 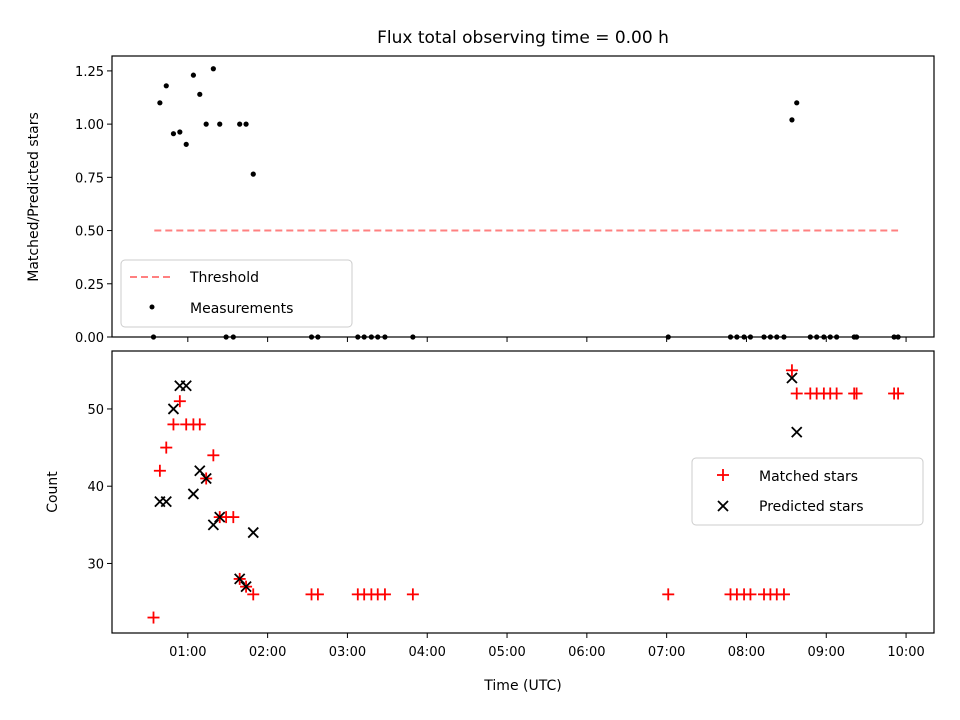 What do you see at coordinates (89, 178) in the screenshot?
I see `y-tick-label: 0.75` at bounding box center [89, 178].